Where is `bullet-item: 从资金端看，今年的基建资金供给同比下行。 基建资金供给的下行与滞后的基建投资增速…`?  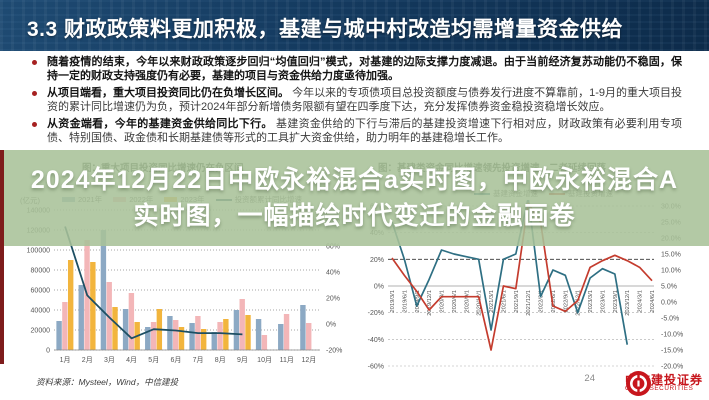
bullet-item: 从资金端看，今年的基建资金供给同比下行。 基建资金供给的下行与滞后的基建投资增速… is located at coordinates (356, 131).